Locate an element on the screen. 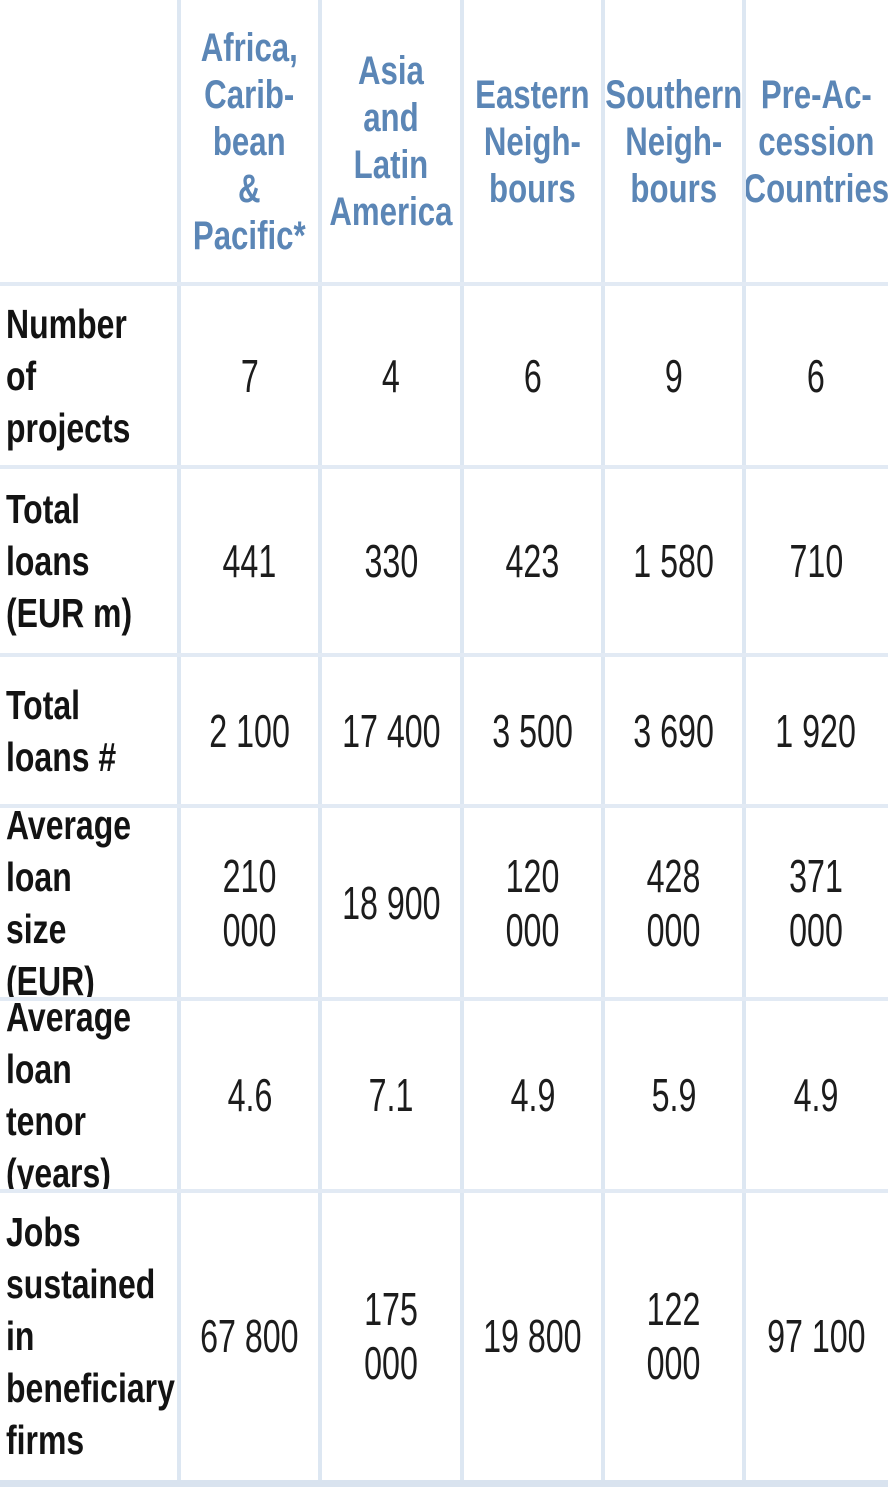 The height and width of the screenshot is (1487, 888). column-header-southern-neighbours: Southern Neigh- bours is located at coordinates (673, 141).